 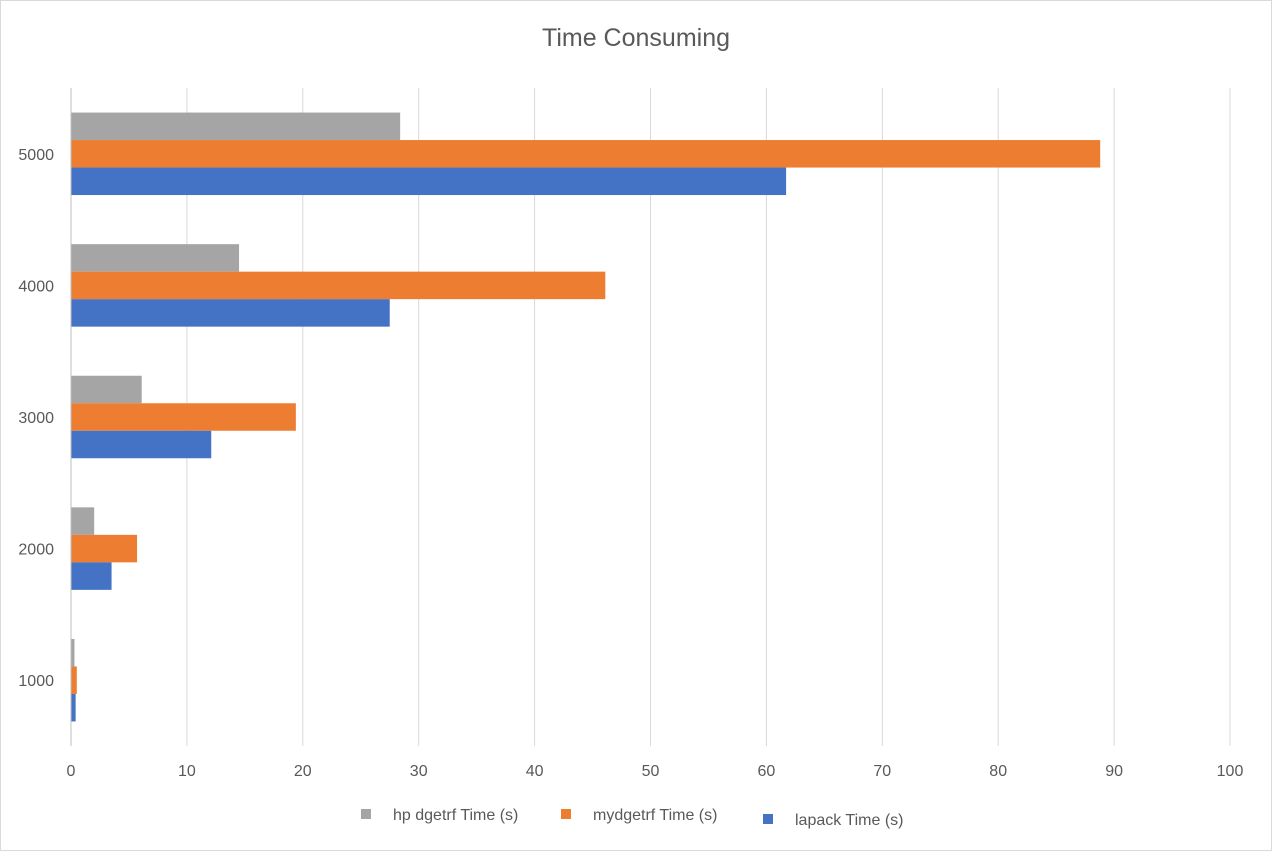 What do you see at coordinates (71, 771) in the screenshot?
I see `x-tick-label: 0` at bounding box center [71, 771].